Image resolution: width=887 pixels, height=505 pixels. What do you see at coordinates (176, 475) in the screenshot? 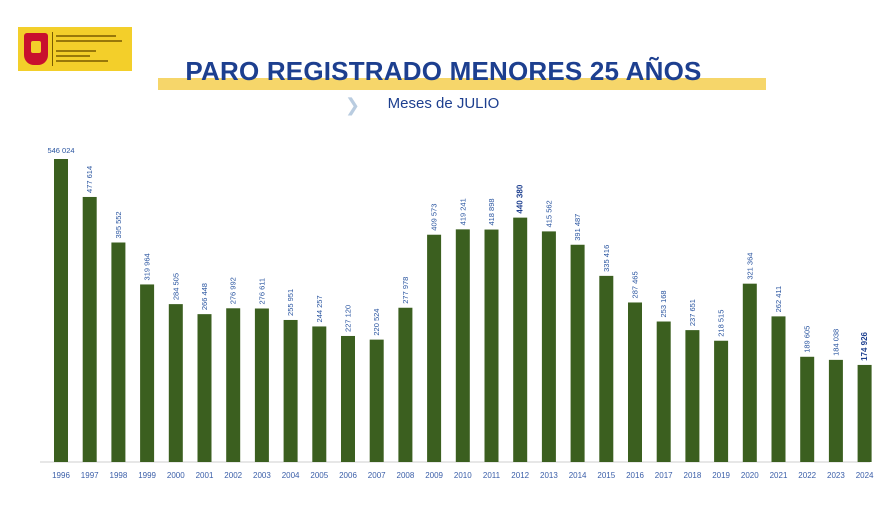
I see `x-tick-label-2000: 2000` at bounding box center [176, 475].